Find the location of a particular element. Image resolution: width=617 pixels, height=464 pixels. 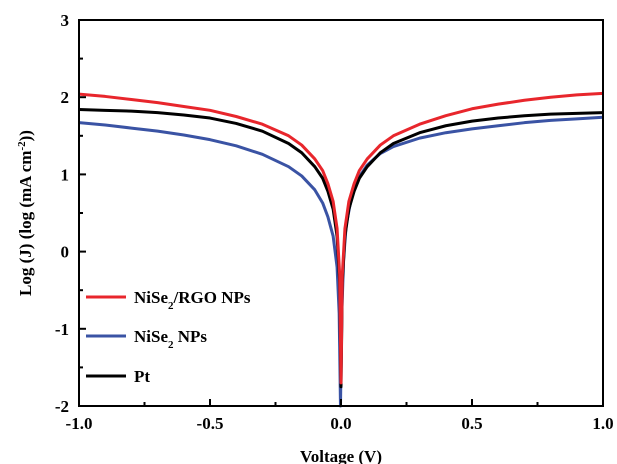

y-tick-label: 1 is located at coordinates (65, 174).